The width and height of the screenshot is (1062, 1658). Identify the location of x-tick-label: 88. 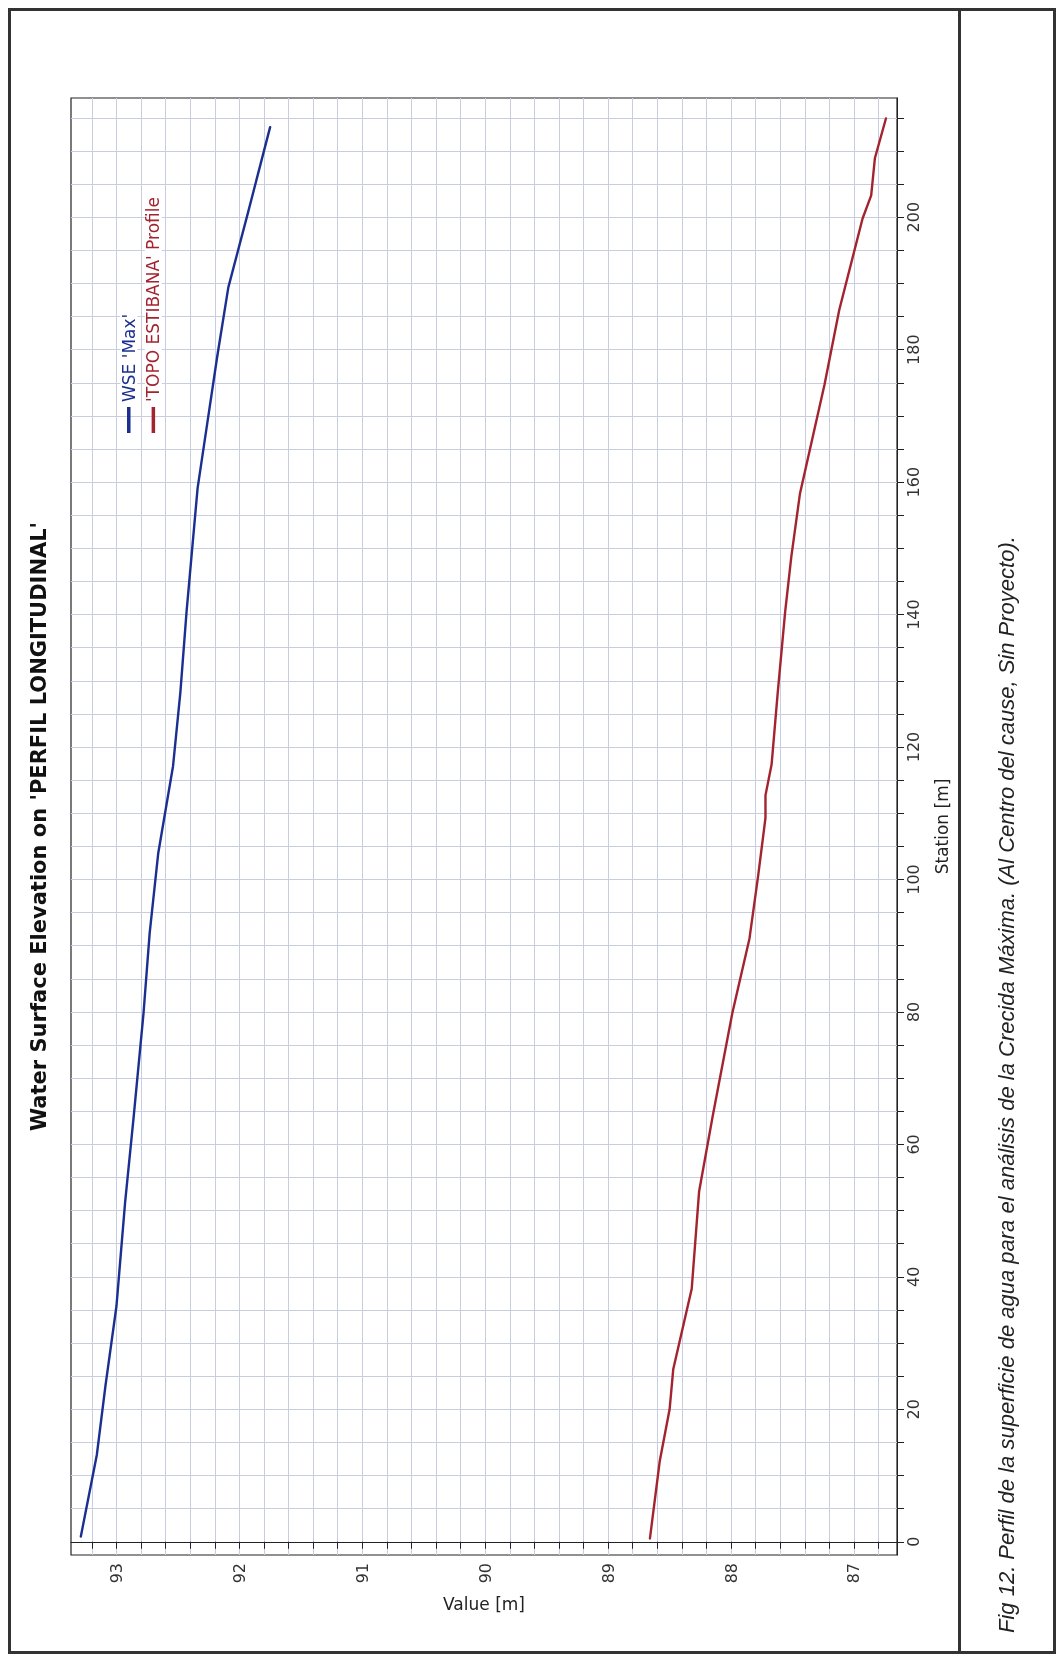
(731, 1573).